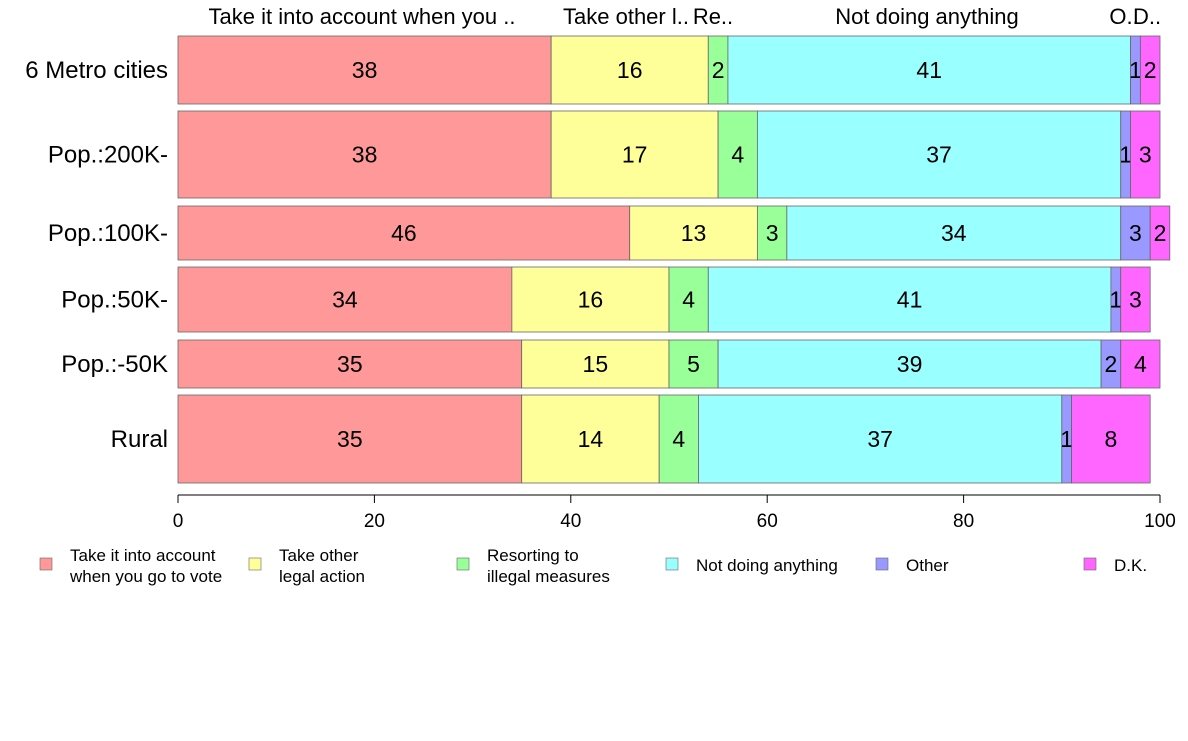  Describe the element at coordinates (1090, 564) in the screenshot. I see `legend-swatch-d-k` at that location.